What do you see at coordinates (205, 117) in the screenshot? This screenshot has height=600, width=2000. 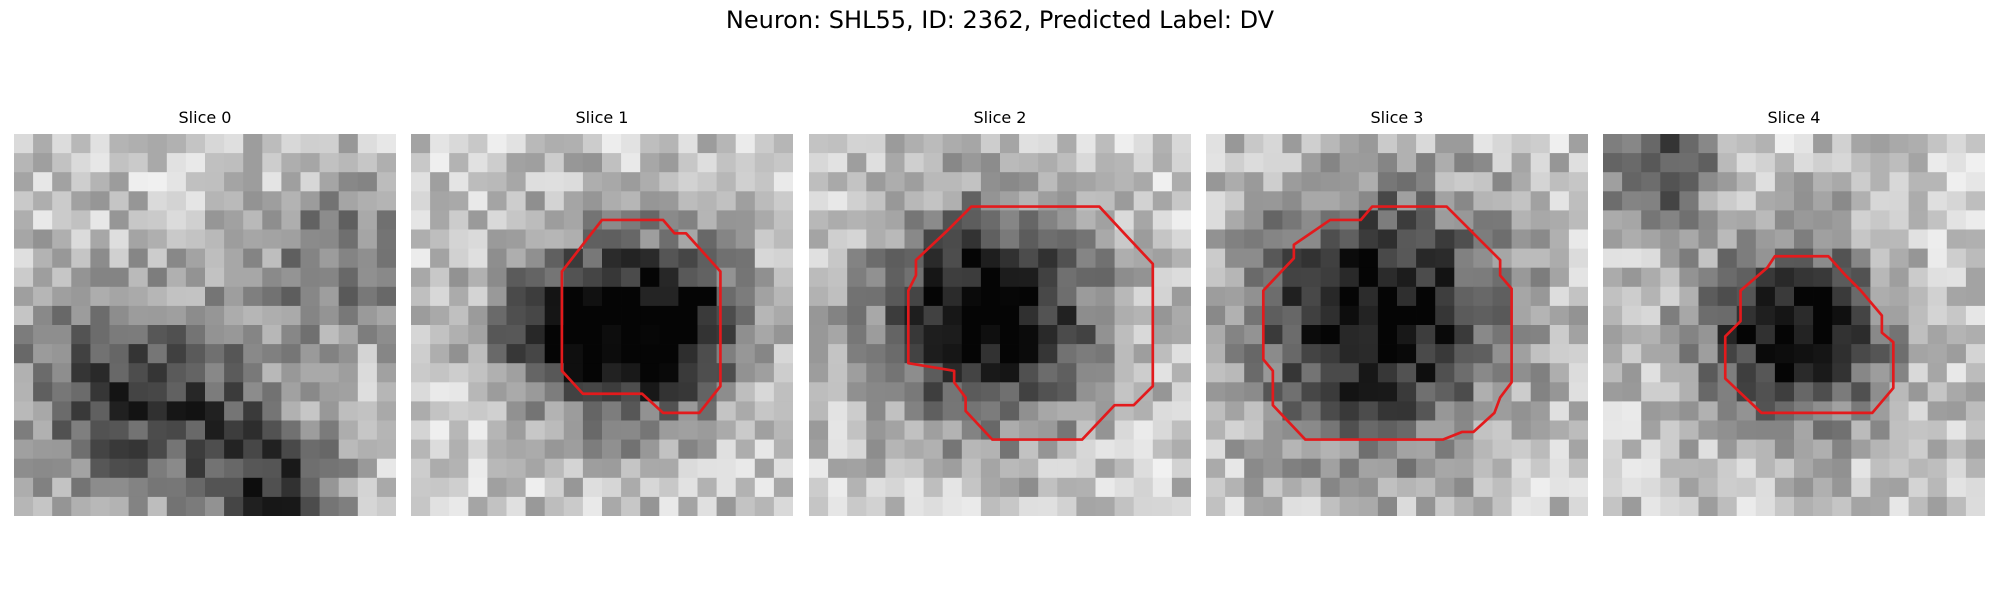 I see `slice-title: Slice 0` at bounding box center [205, 117].